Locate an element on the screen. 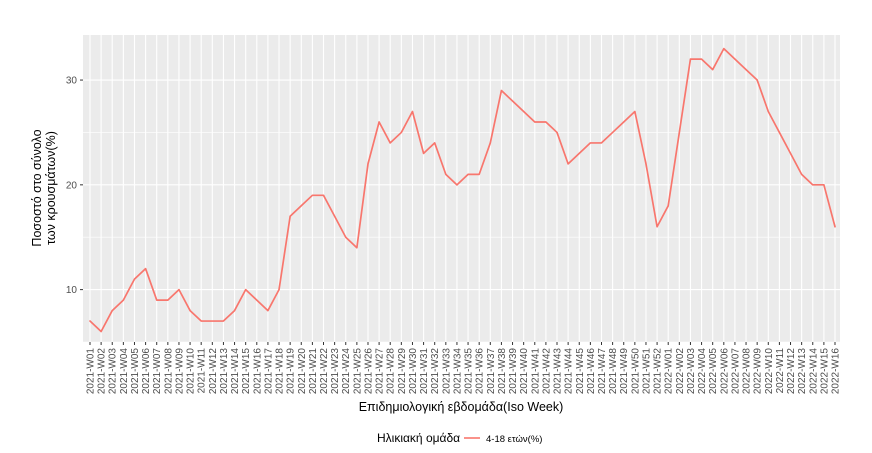  x-tick-label: 2021-W29 is located at coordinates (402, 371).